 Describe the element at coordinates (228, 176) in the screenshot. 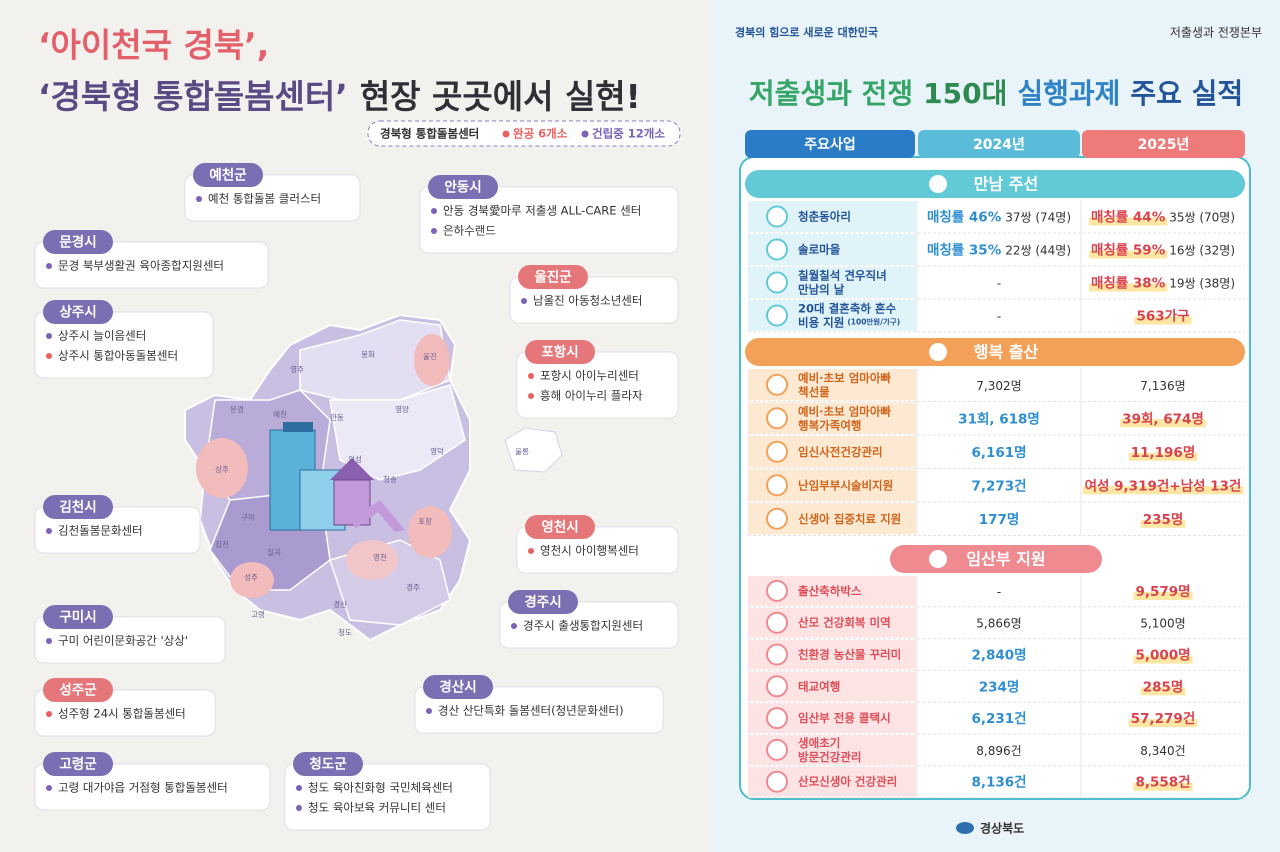

I see `region-name: 예천군` at that location.